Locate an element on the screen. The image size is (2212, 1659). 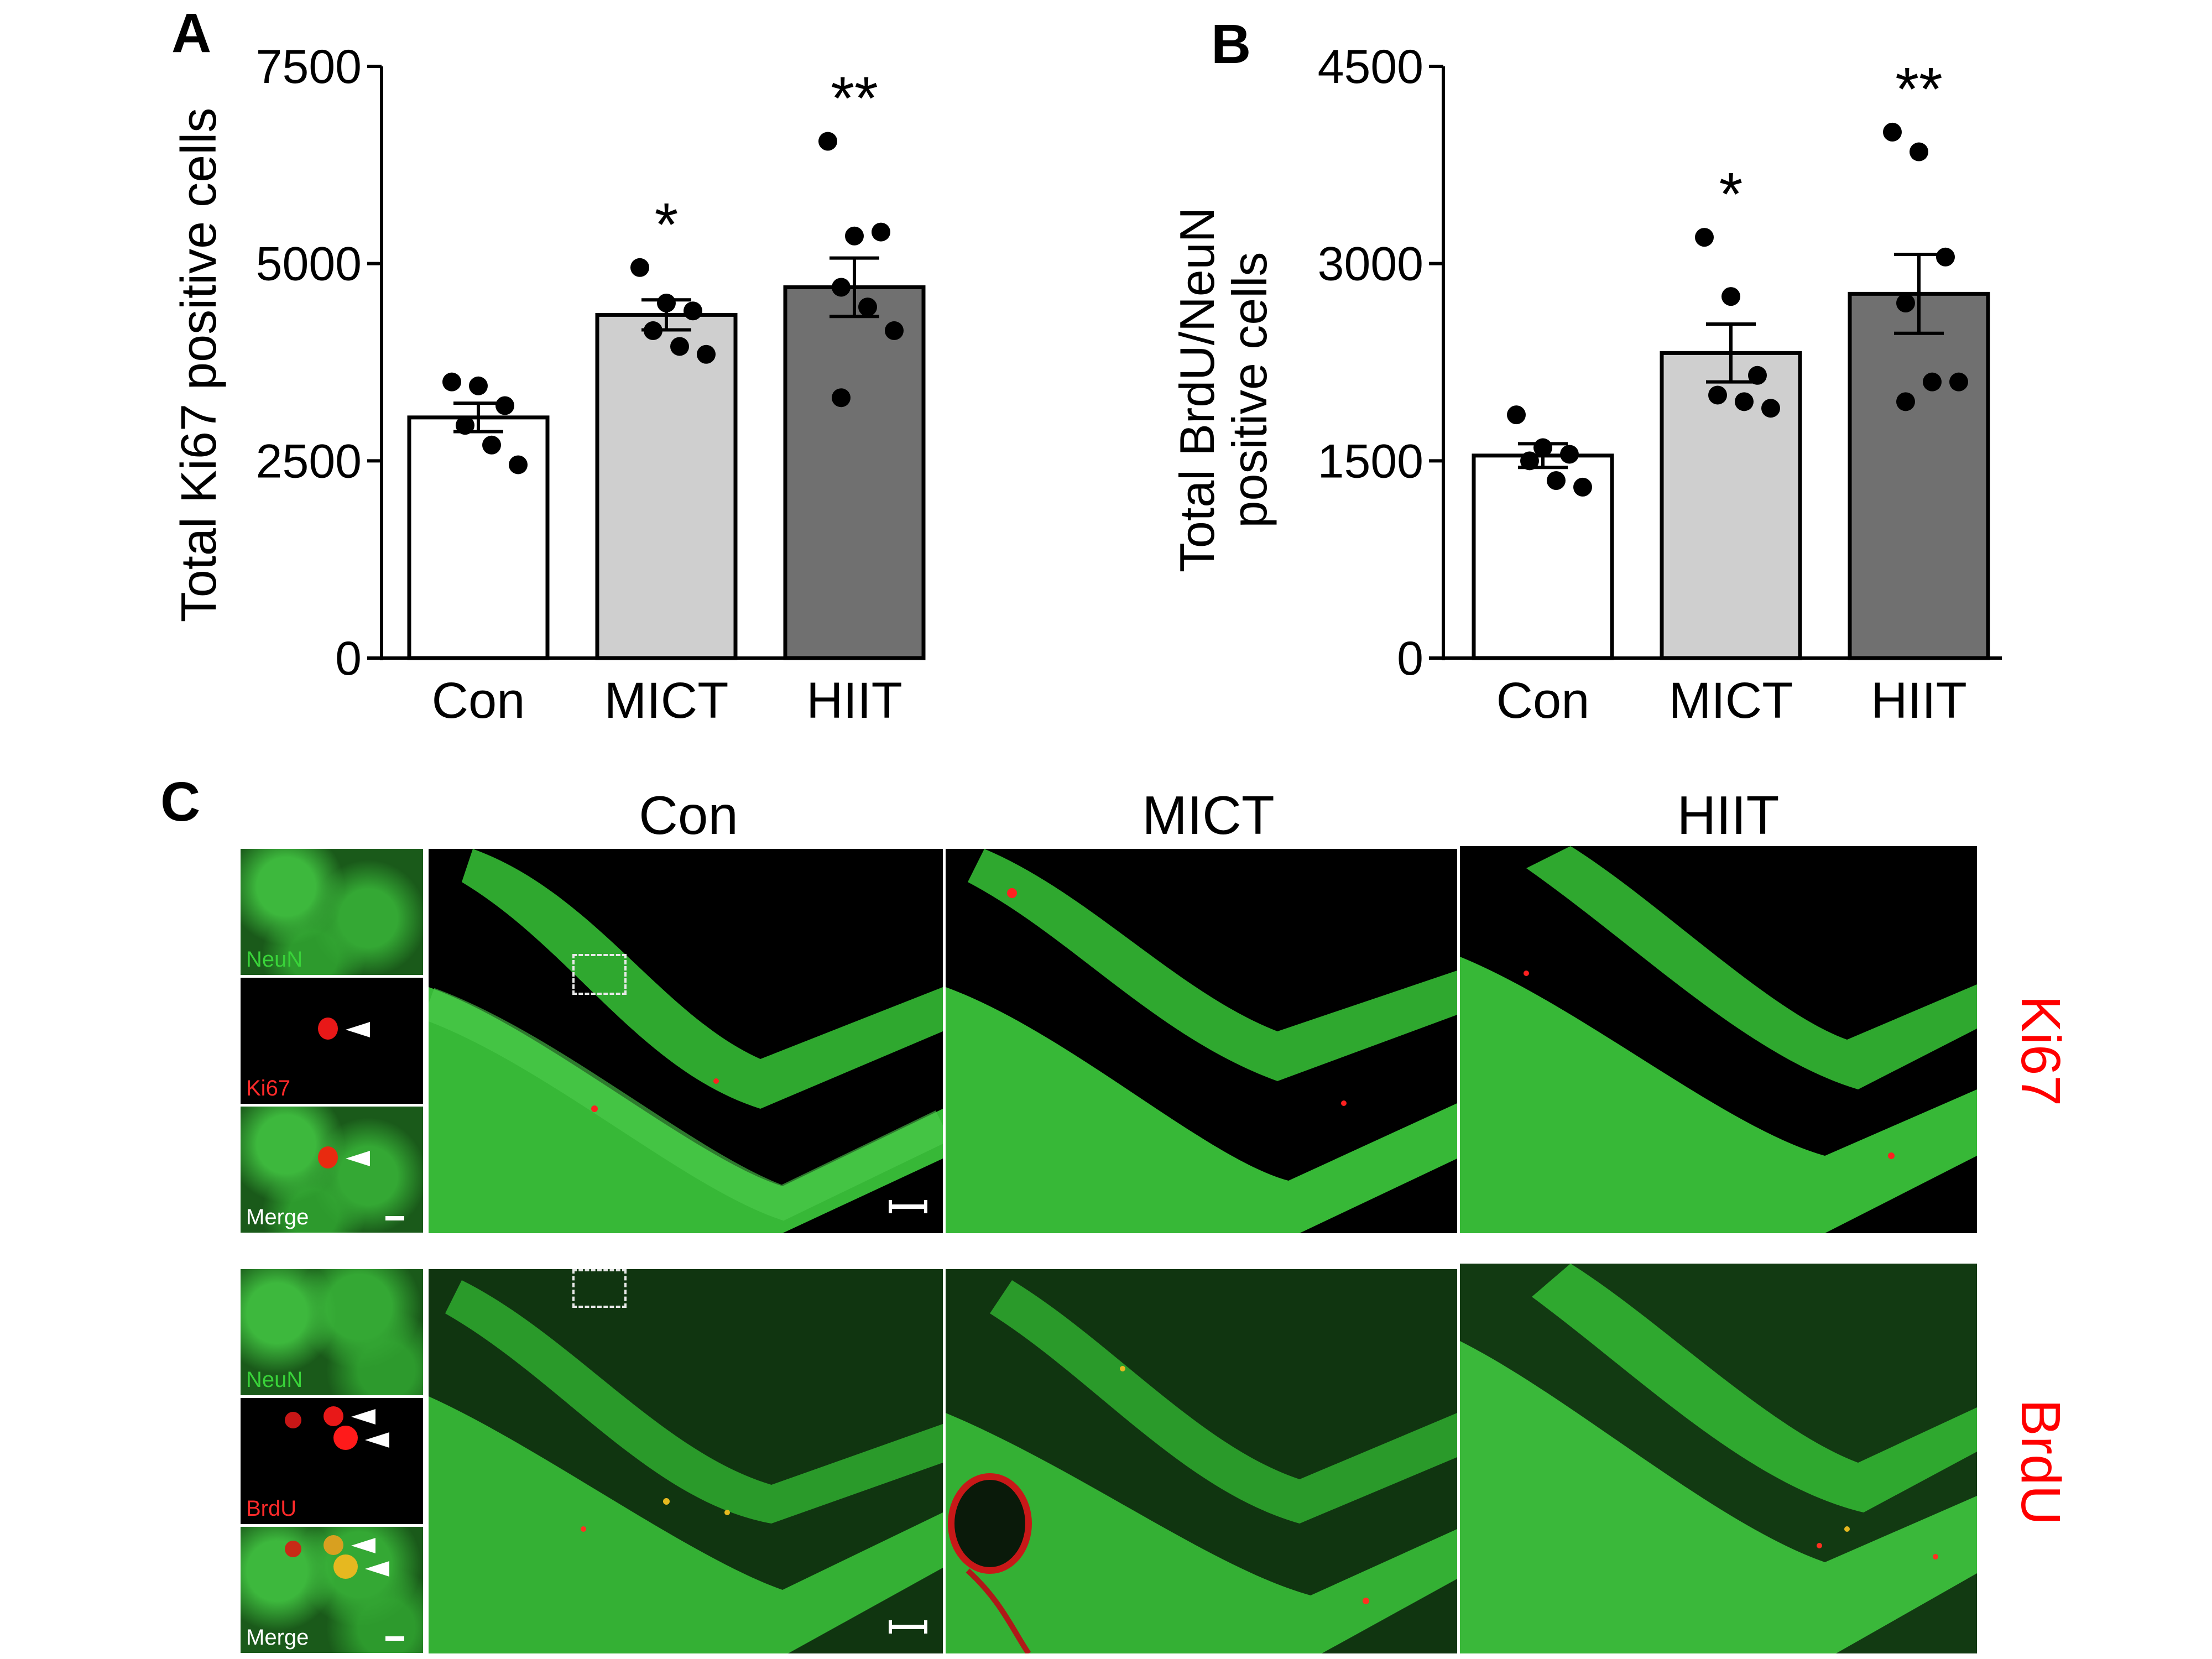
y-tick-label: 7500 is located at coordinates (309, 67).